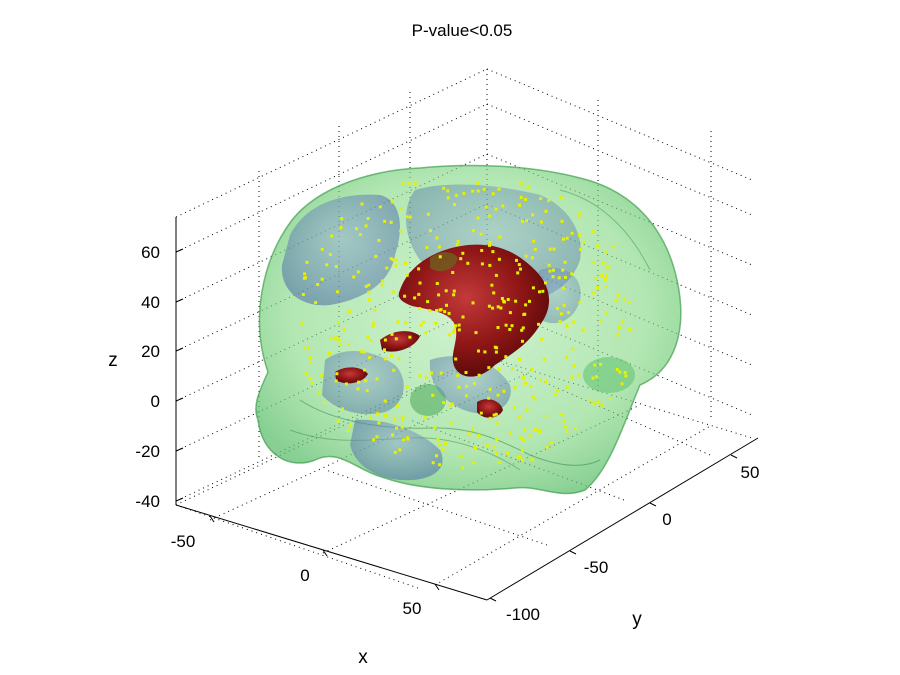 Image resolution: width=900 pixels, height=675 pixels. What do you see at coordinates (637, 619) in the screenshot?
I see `y-axis-label: y` at bounding box center [637, 619].